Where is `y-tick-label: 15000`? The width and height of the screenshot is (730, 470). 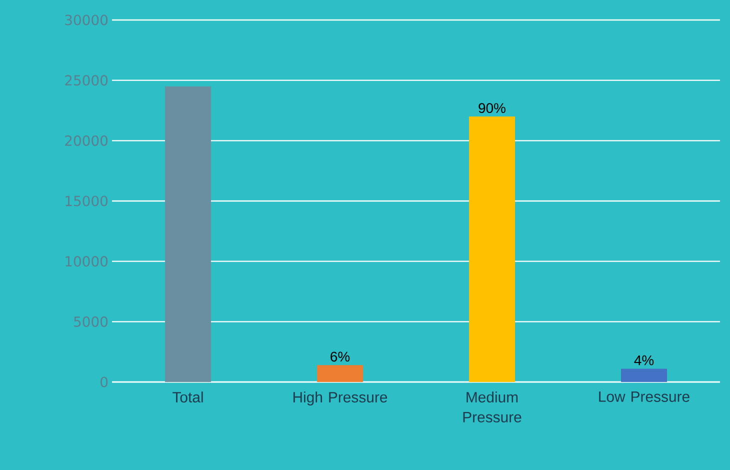 y-tick-label: 15000 is located at coordinates (87, 201).